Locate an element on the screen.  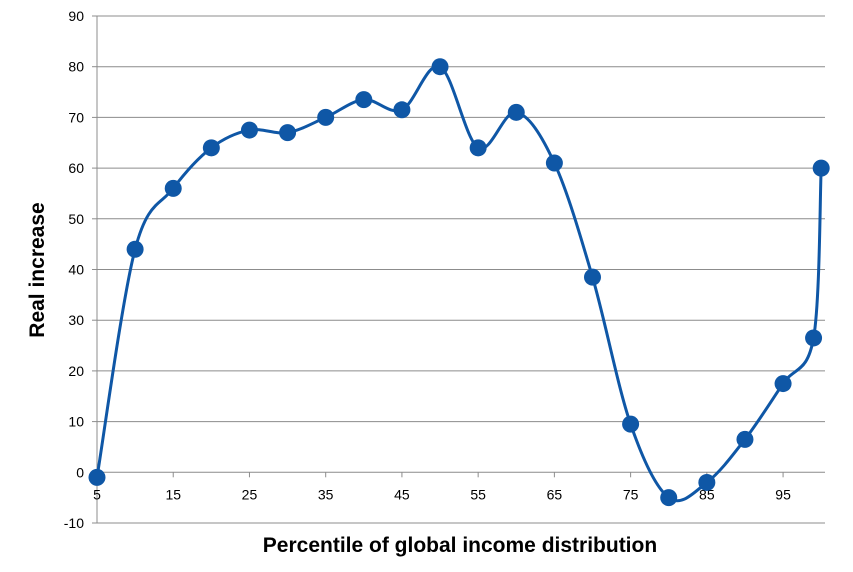
y-tick-label: 10 is located at coordinates (76, 422).